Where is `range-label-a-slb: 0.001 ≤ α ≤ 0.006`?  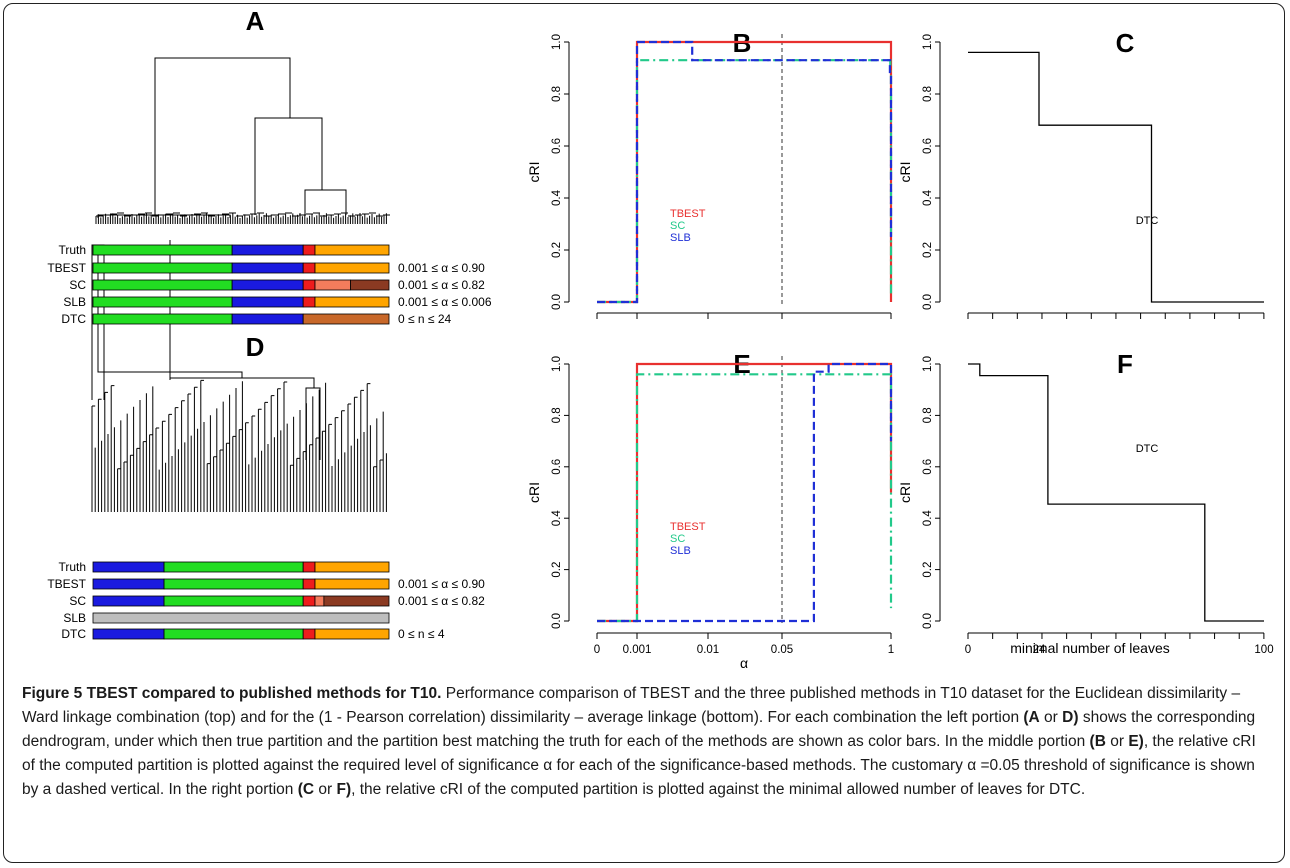
range-label-a-slb: 0.001 ≤ α ≤ 0.006 is located at coordinates (445, 302).